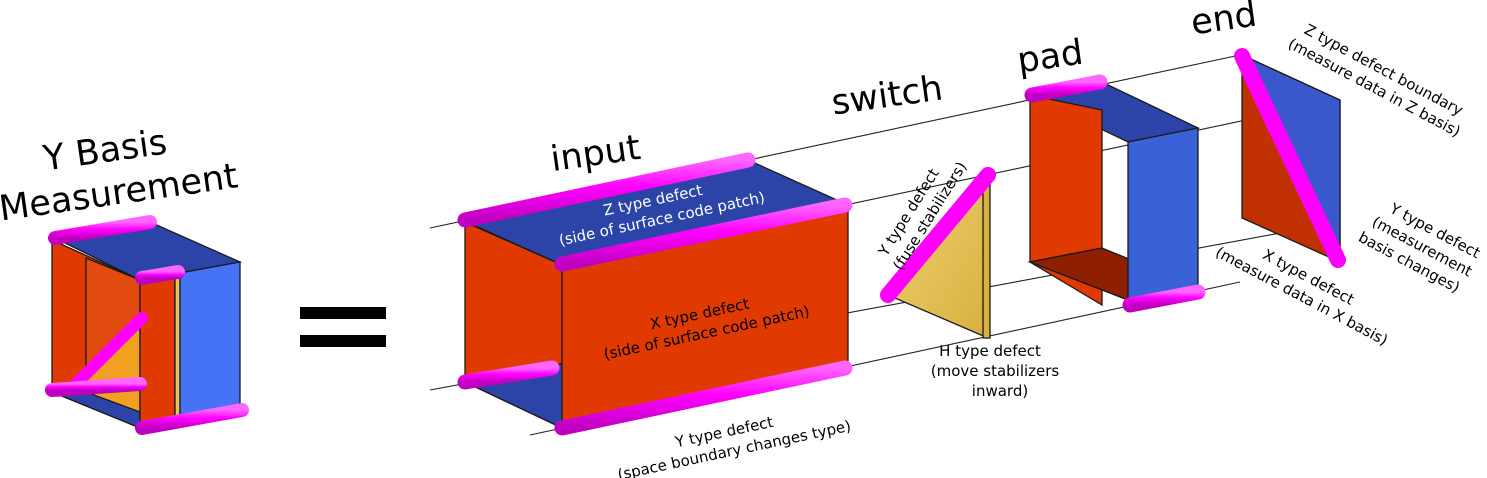  What do you see at coordinates (595, 154) in the screenshot?
I see `stage-input-label: input` at bounding box center [595, 154].